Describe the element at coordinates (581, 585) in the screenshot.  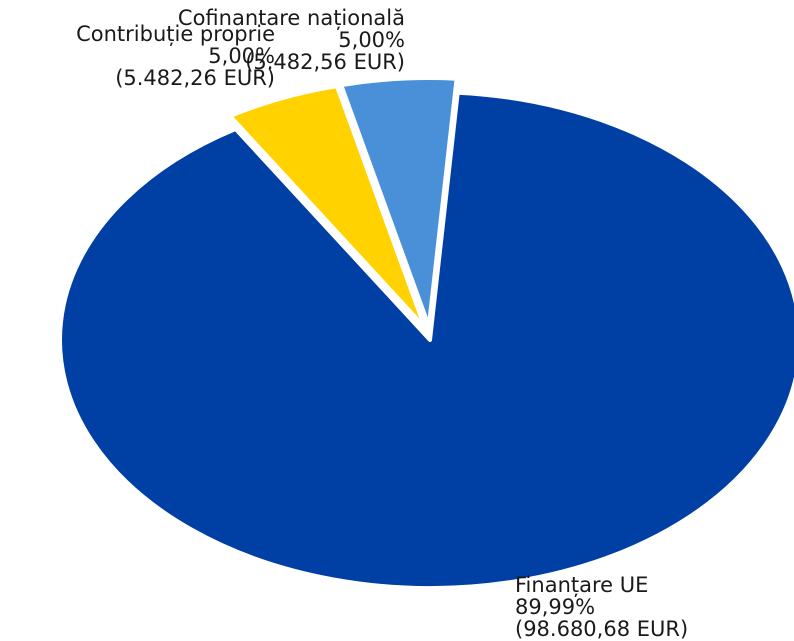
I see `slice-label-finantare-ue: Finanțare UE` at that location.